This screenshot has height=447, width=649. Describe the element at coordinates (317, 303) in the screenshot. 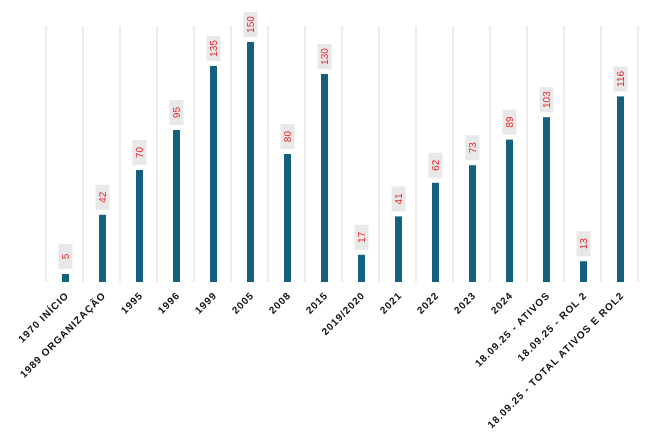

I see `x-tick-label: 2015` at that location.